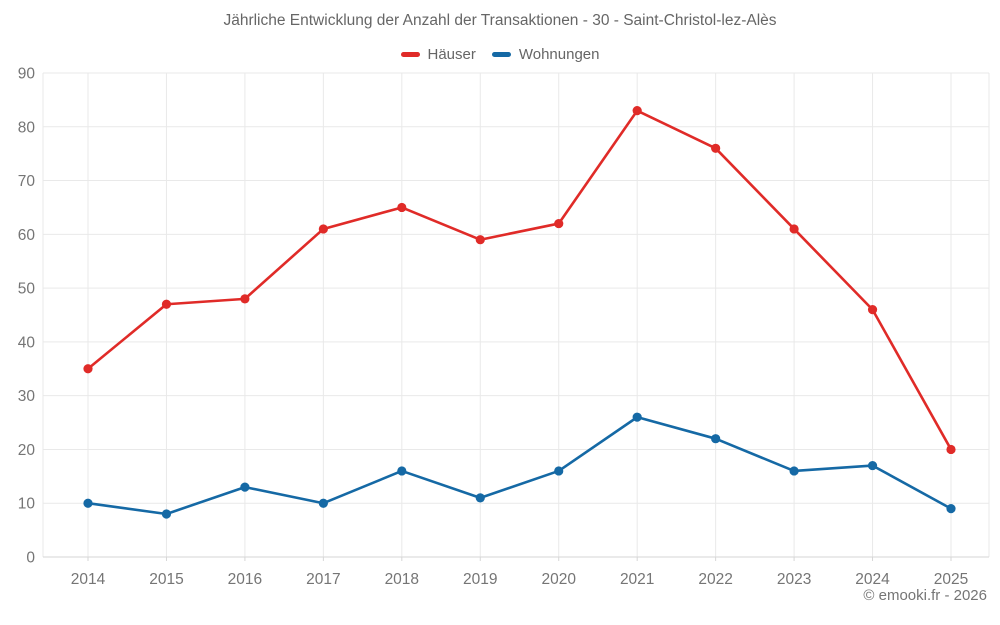 This screenshot has height=625, width=1000. I want to click on legend-swatch-wohnungen-icon, so click(501, 54).